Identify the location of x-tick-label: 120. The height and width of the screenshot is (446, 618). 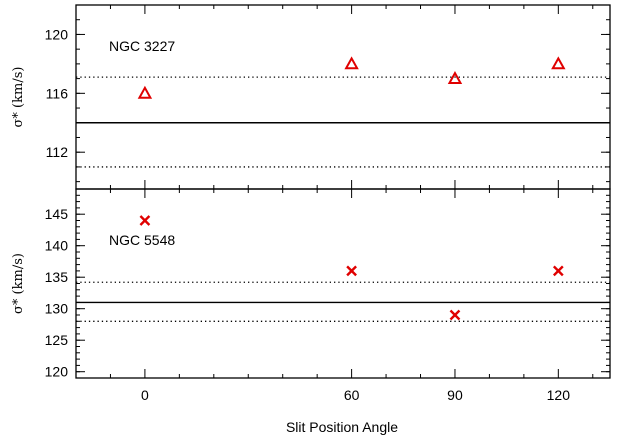
(559, 395).